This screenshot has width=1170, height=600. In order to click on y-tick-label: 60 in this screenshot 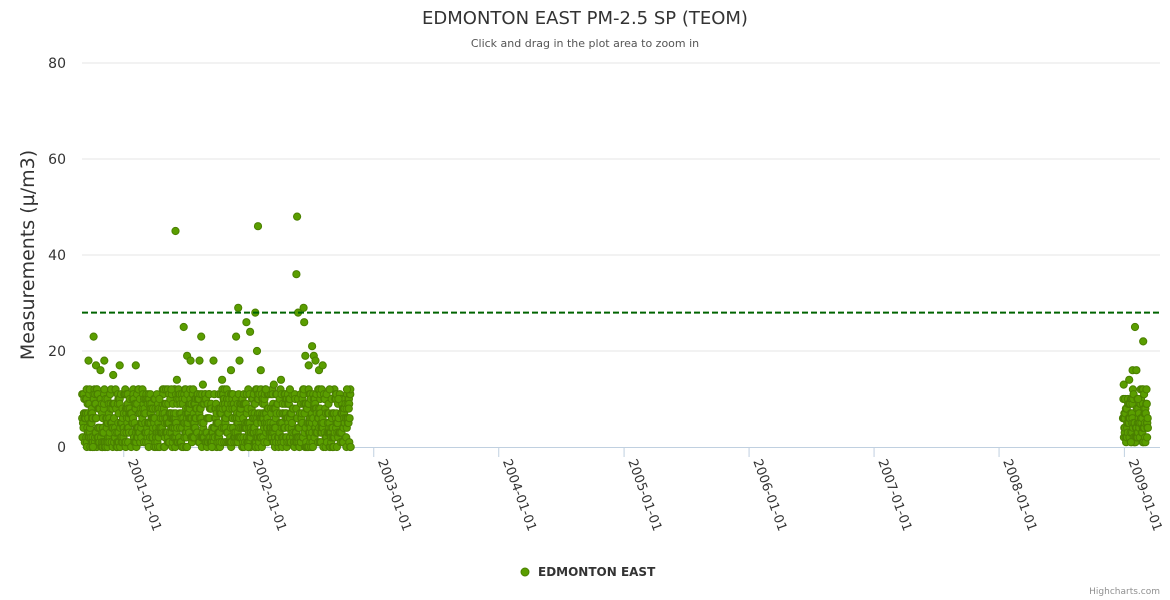, I will do `click(57, 160)`.